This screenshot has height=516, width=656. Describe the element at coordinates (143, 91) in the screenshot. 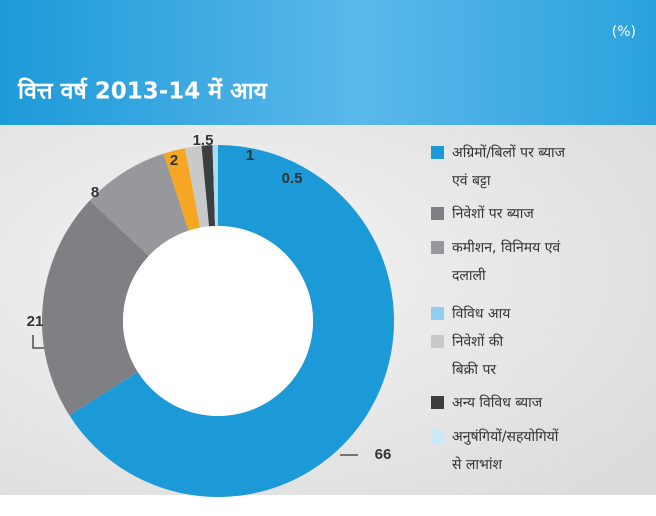

I see `chart-title: वित्त वर्ष 2013-14 में आय` at that location.